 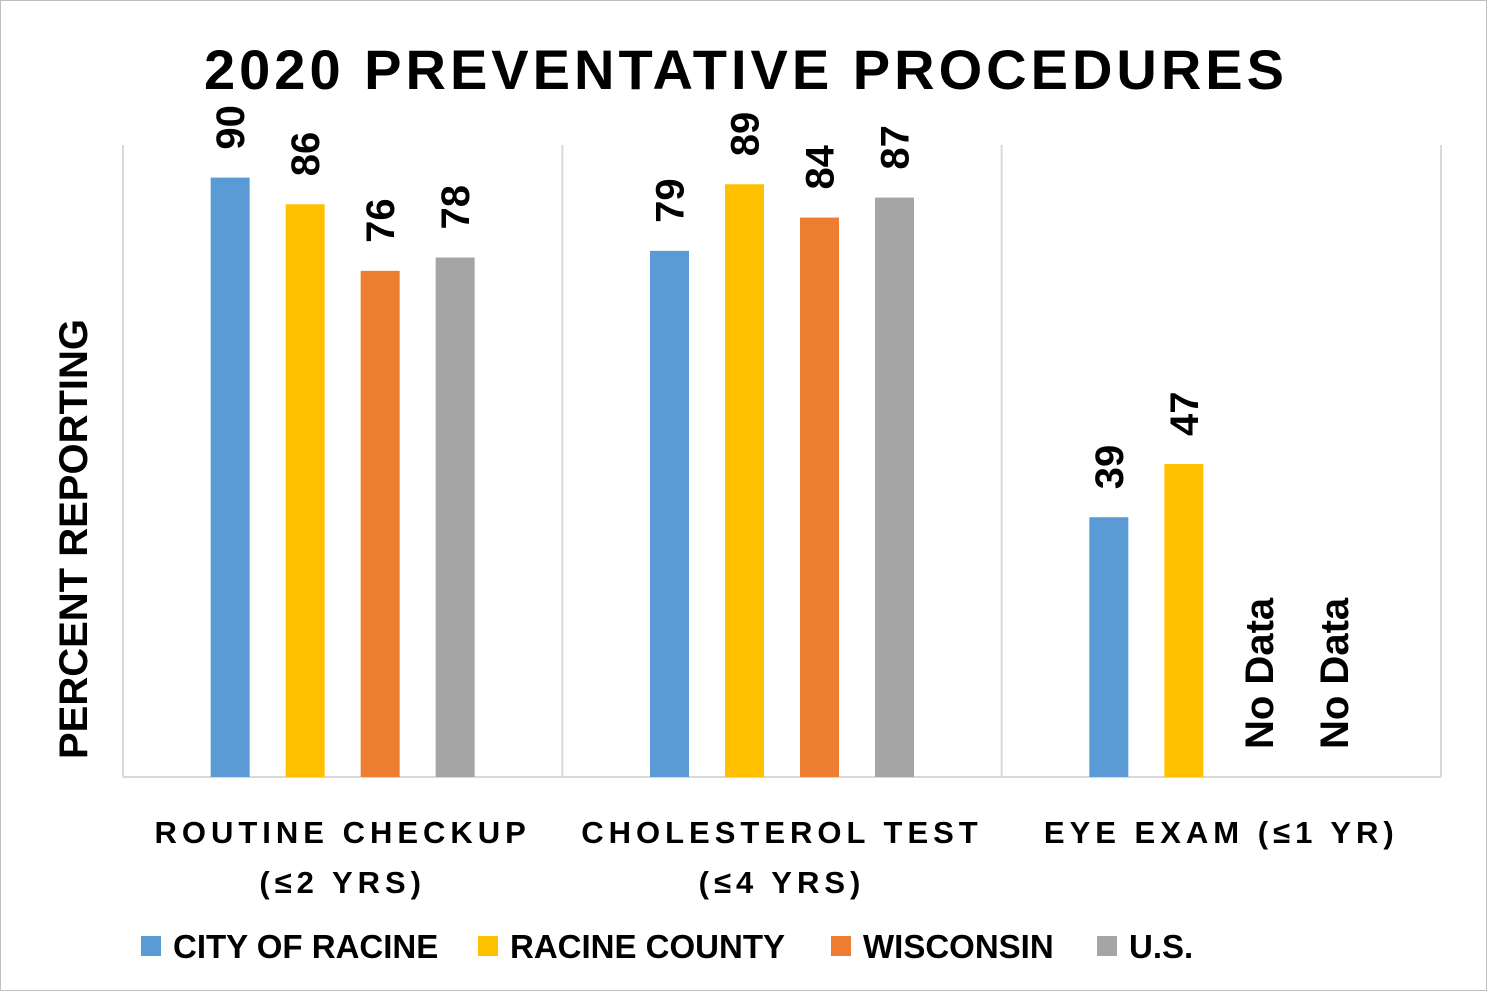 What do you see at coordinates (821, 166) in the screenshot?
I see `data-label: 84` at bounding box center [821, 166].